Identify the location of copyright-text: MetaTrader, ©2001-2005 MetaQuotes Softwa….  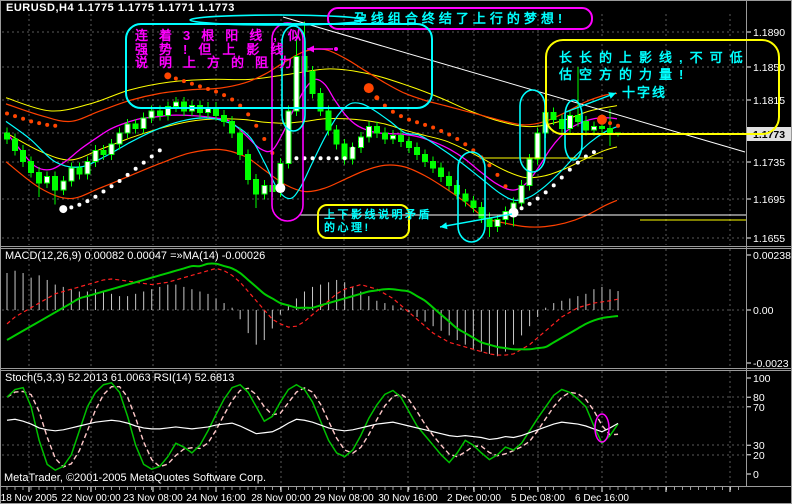
(135, 478).